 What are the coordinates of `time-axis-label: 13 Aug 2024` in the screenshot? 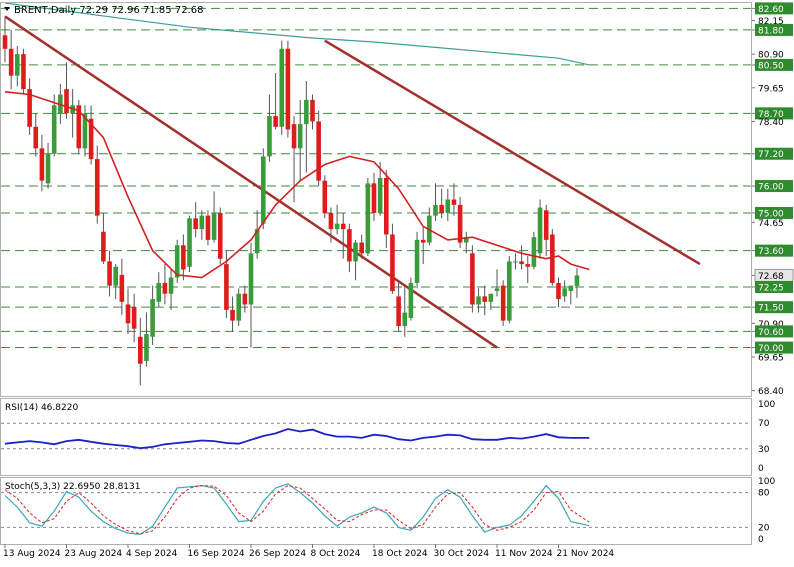 It's located at (32, 554).